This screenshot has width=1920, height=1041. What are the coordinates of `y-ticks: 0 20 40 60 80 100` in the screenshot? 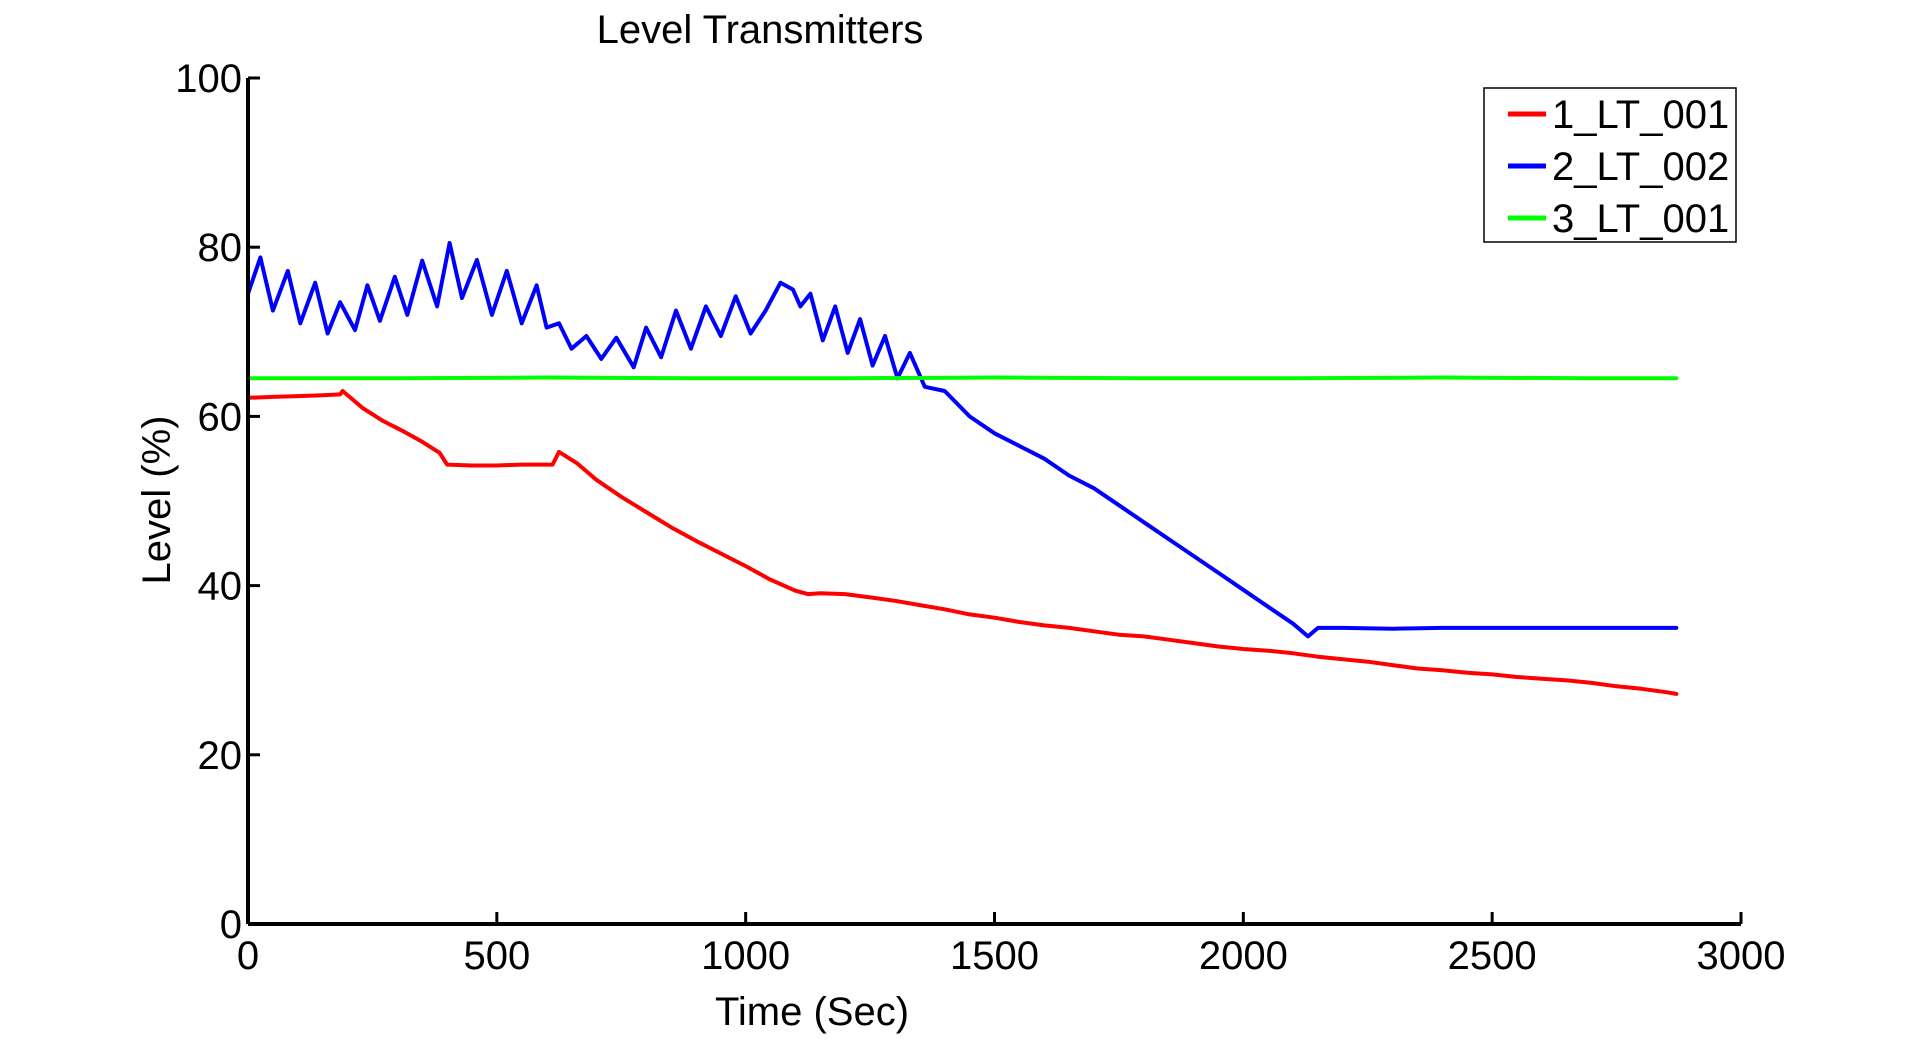 It's located at (217, 502).